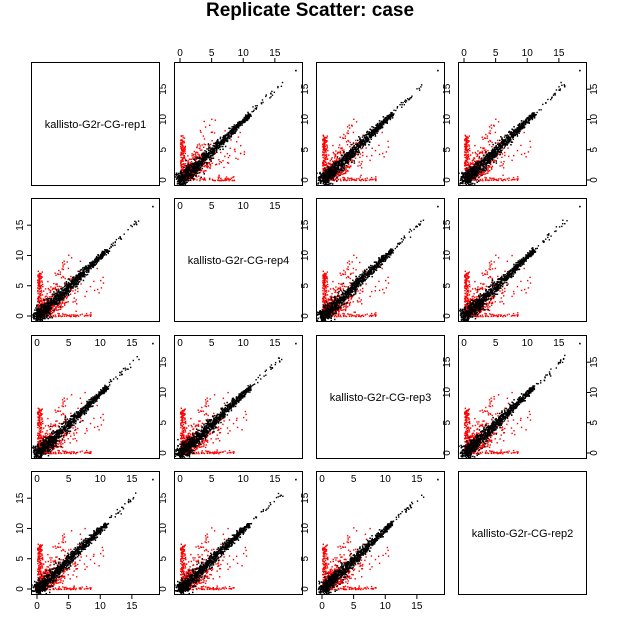  Describe the element at coordinates (87, 260) in the screenshot. I see `panel-r2-c1: 0 5 10 15` at that location.